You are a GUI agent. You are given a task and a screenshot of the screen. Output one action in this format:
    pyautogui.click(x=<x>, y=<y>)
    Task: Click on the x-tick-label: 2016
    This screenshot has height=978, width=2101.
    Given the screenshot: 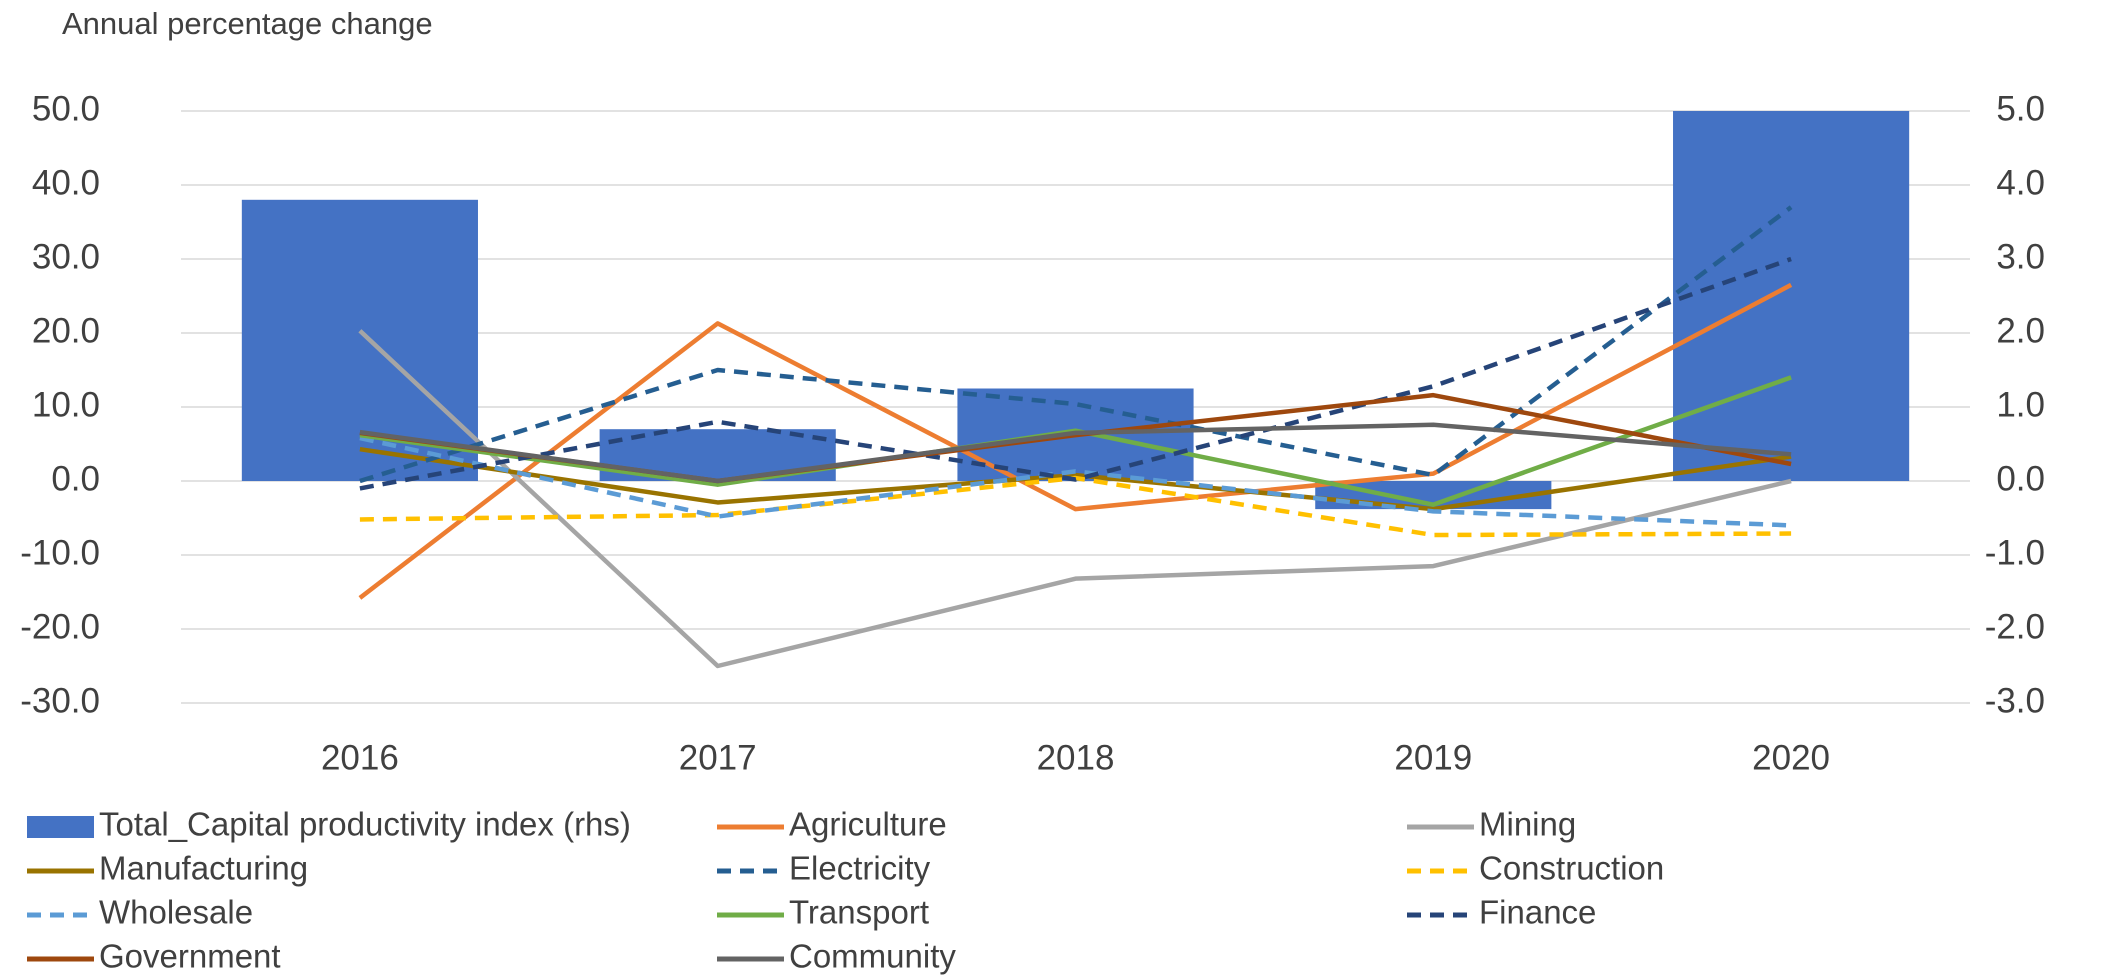 What is the action you would take?
    pyautogui.click(x=360, y=757)
    